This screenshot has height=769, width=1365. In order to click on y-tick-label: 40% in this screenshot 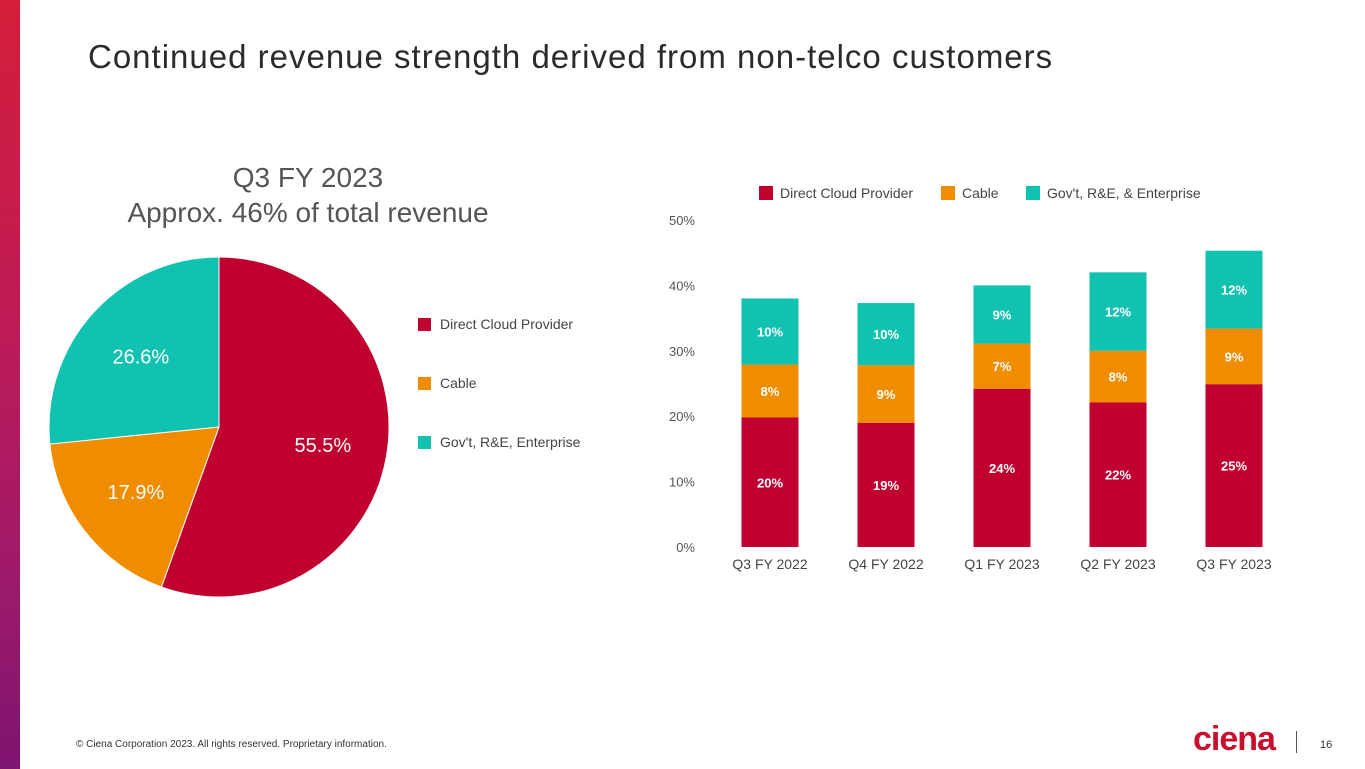, I will do `click(682, 285)`.